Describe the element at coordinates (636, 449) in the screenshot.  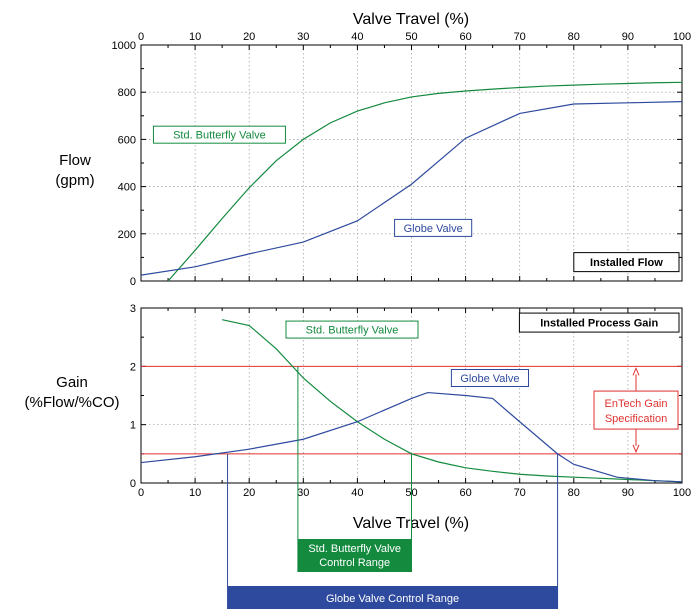
I see `spec-arrow-head-down` at that location.